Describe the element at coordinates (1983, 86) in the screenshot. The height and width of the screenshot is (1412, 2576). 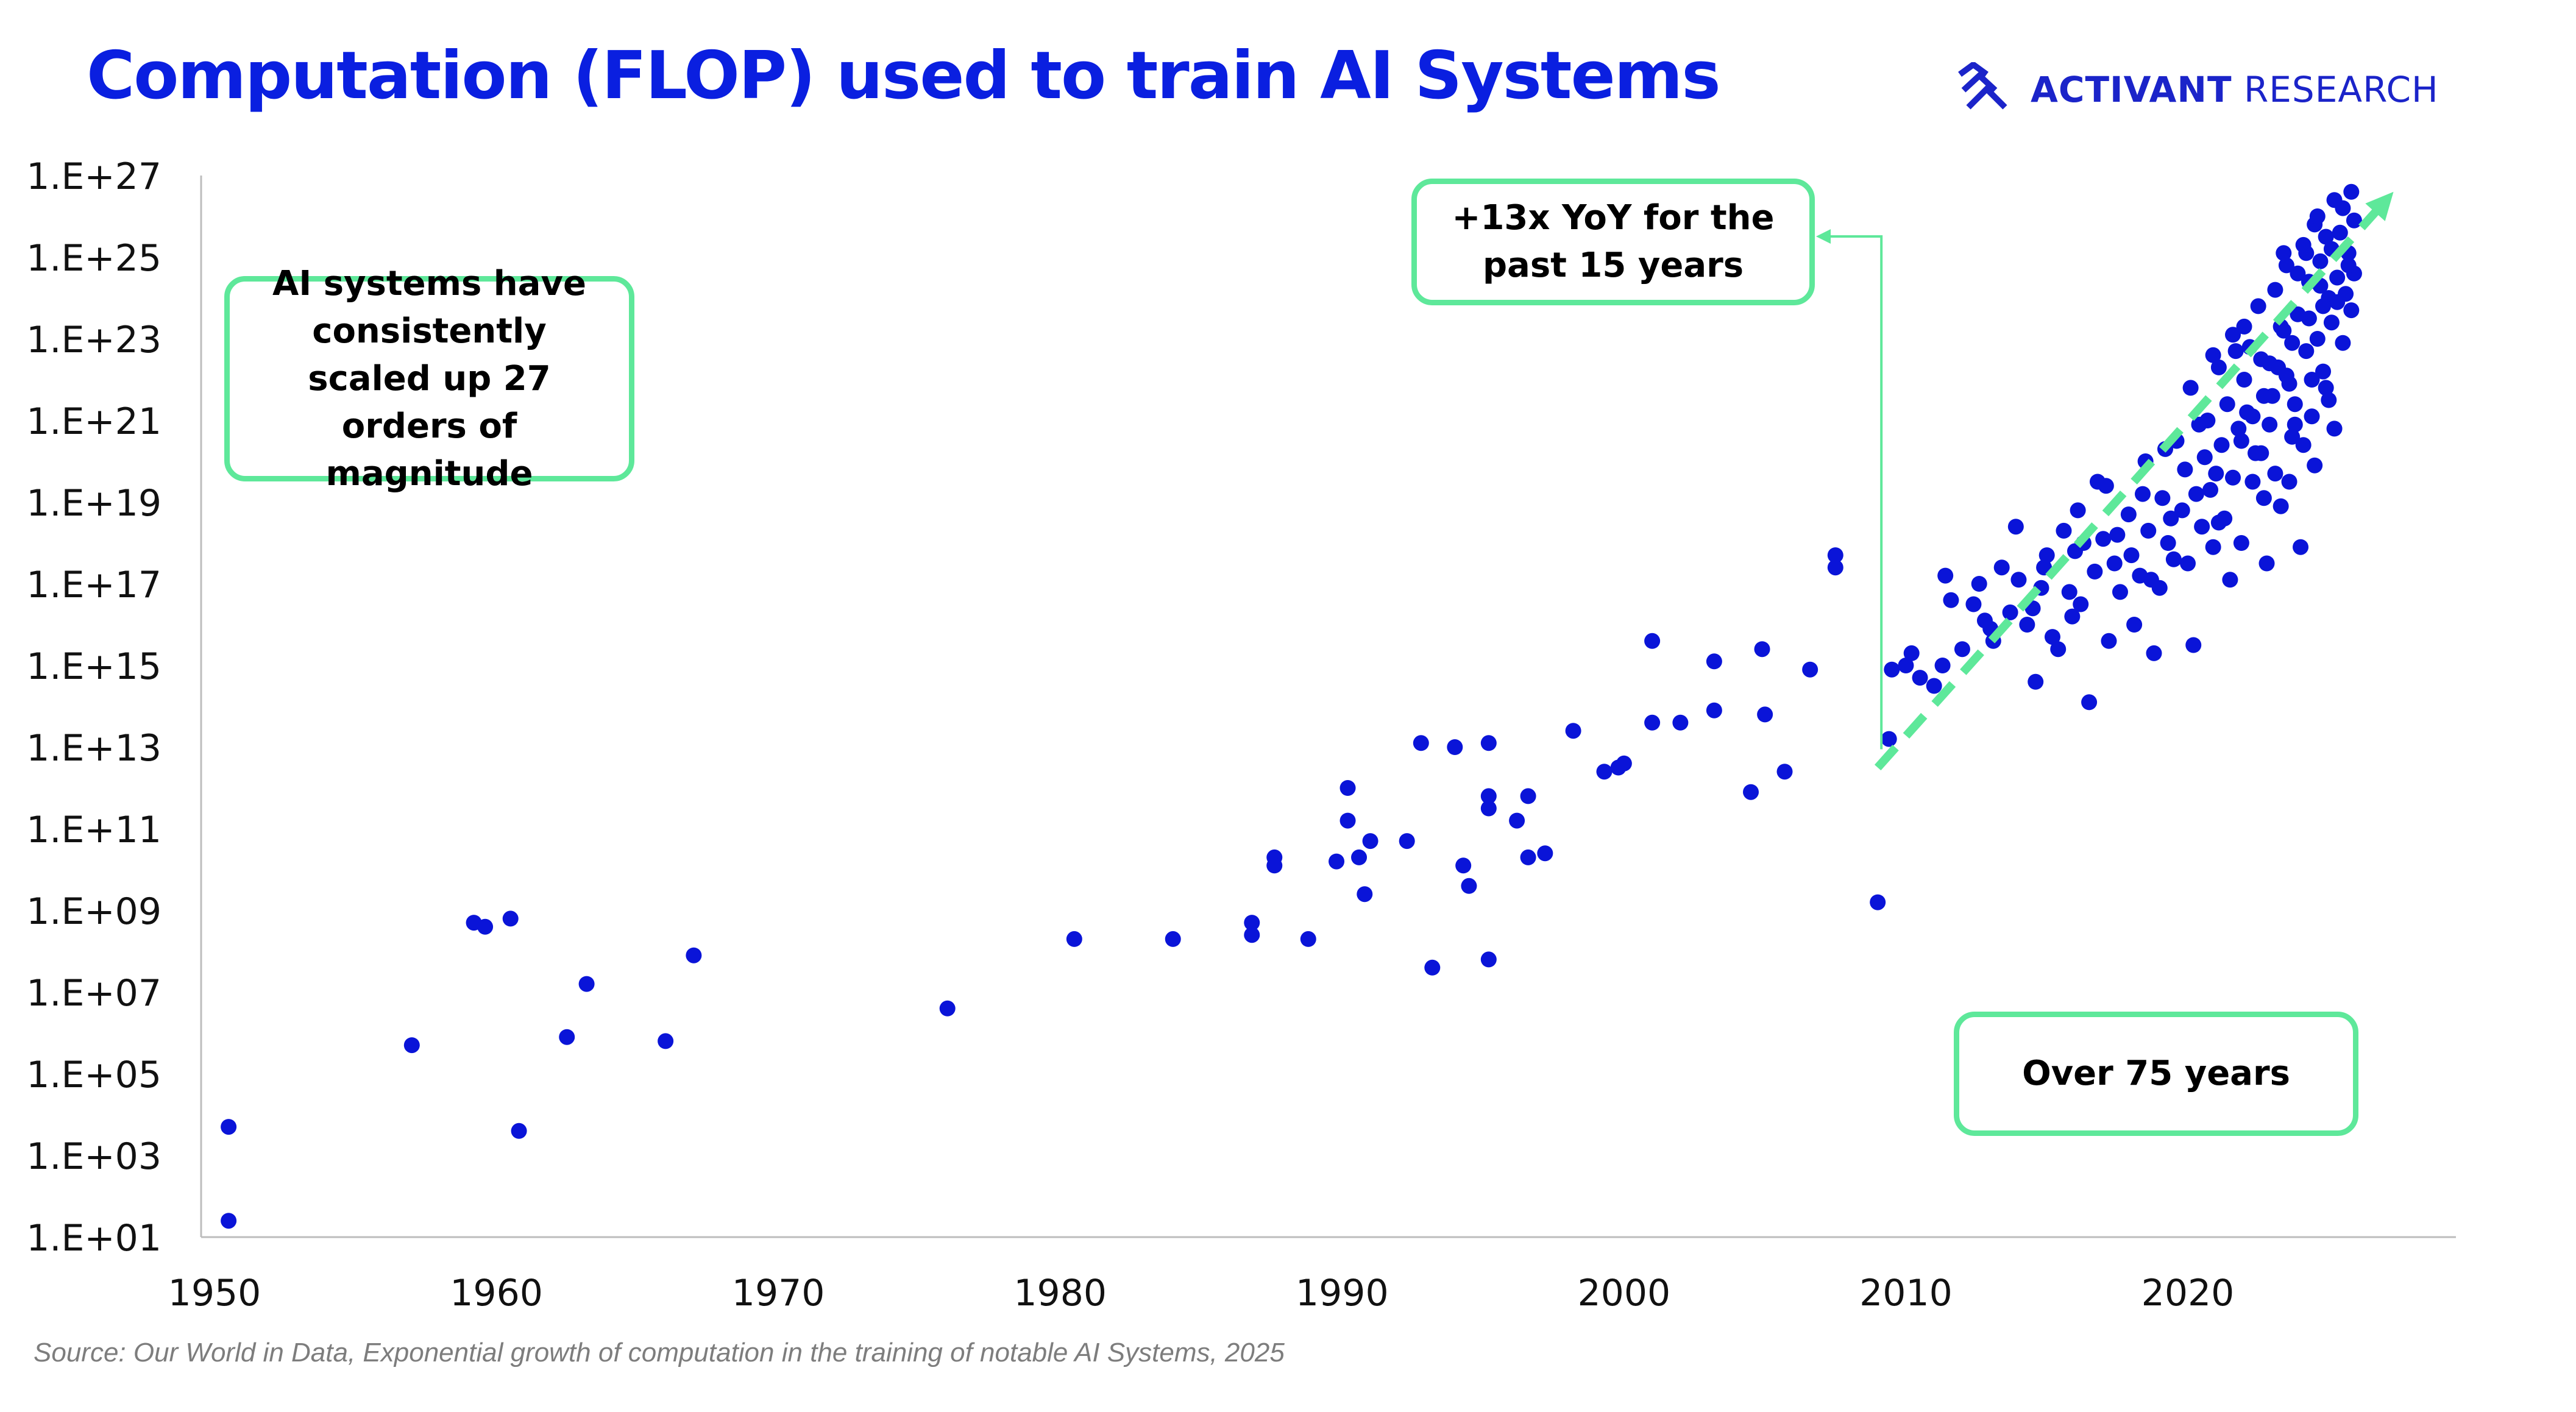
I see `activant-chevron-logo-icon` at that location.